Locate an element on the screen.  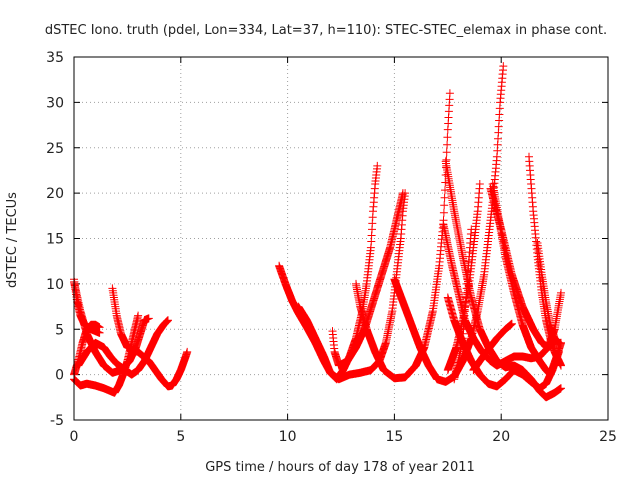
y-tick-label: -5 is located at coordinates (57, 421).